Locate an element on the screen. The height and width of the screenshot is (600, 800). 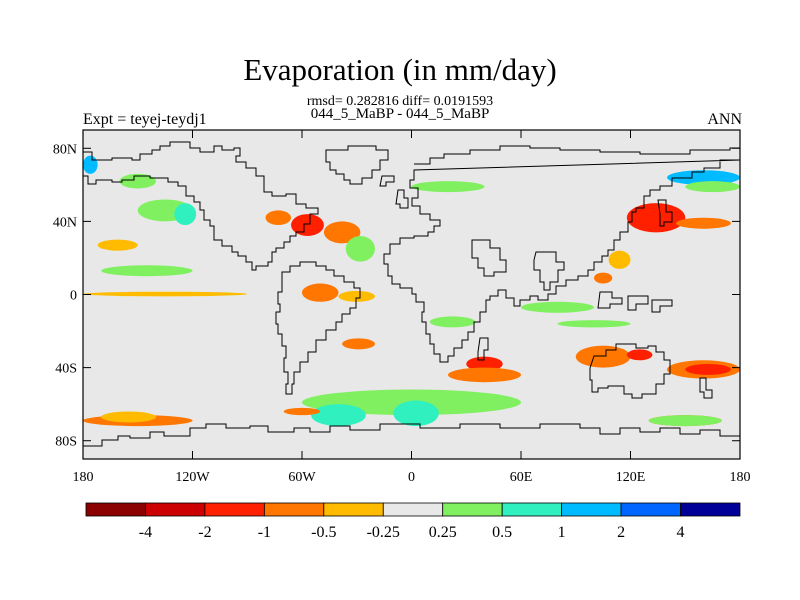
coastline-north-america is located at coordinates (201, 206).